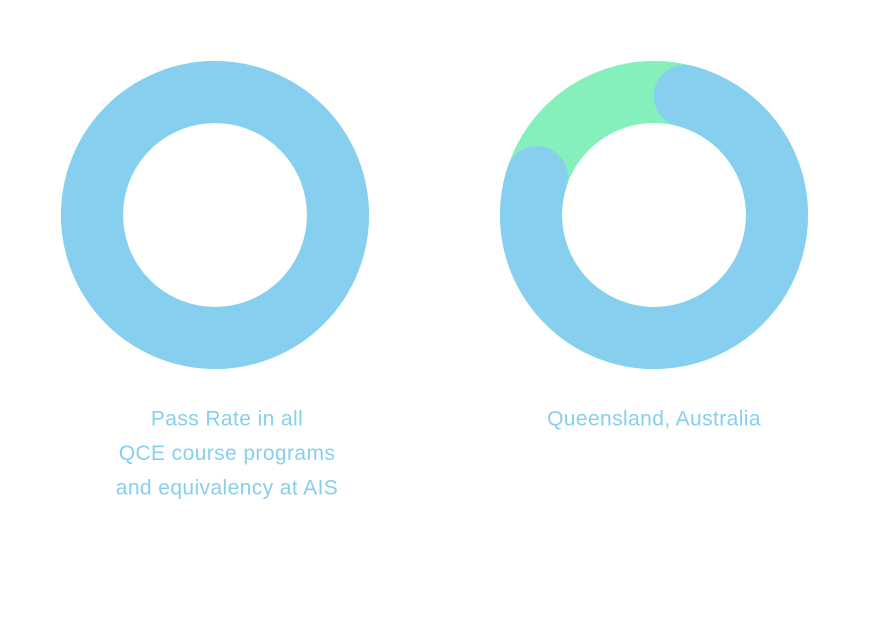 The width and height of the screenshot is (870, 620). What do you see at coordinates (227, 453) in the screenshot?
I see `chart-label: QCE course programs` at bounding box center [227, 453].